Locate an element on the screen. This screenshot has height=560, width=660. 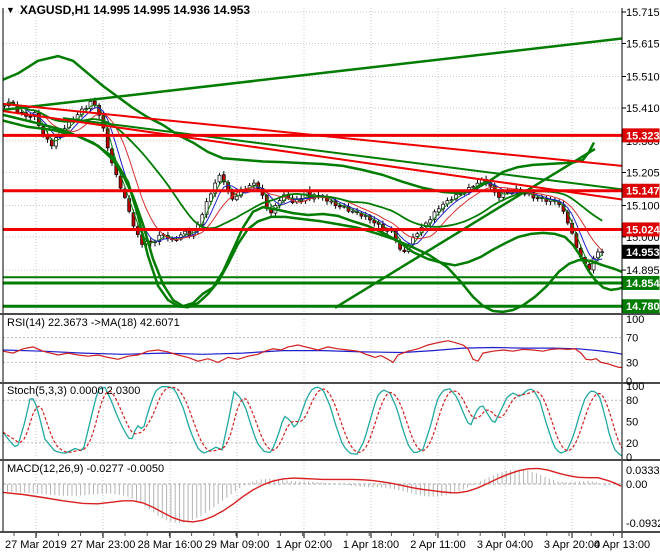
price-badge-label: 14.780 is located at coordinates (643, 307).